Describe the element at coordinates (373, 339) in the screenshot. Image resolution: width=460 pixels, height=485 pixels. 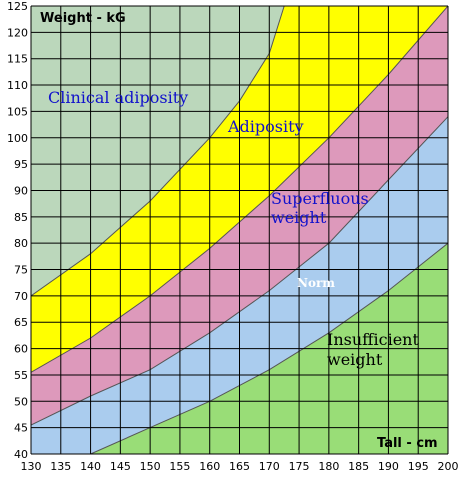
I see `zone-label-insufficient-line1: Insufficient` at that location.